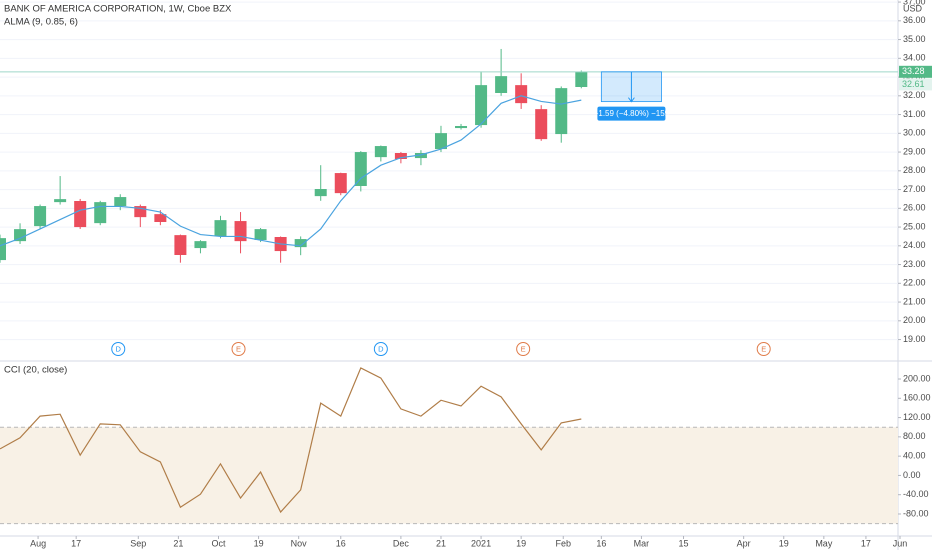  Describe the element at coordinates (914, 3) in the screenshot. I see `y-tick-label: 37.00` at that location.